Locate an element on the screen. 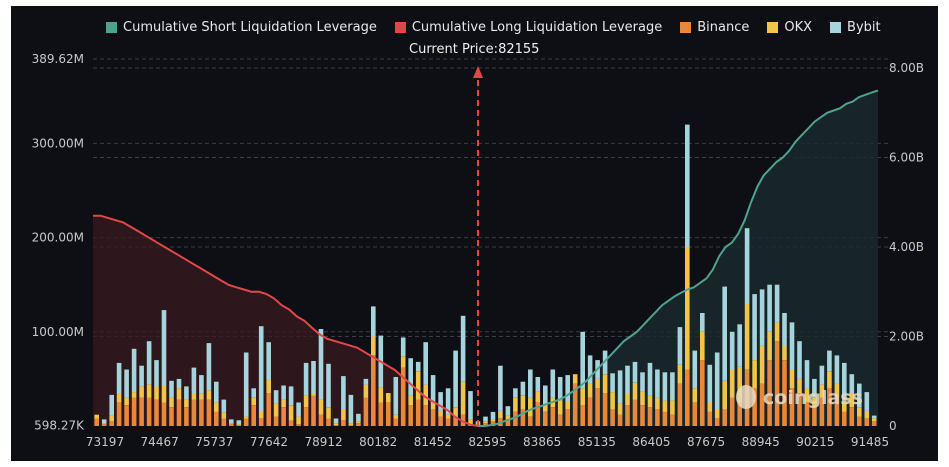 The height and width of the screenshot is (467, 949). legend-item-okx: OKX is located at coordinates (789, 27).